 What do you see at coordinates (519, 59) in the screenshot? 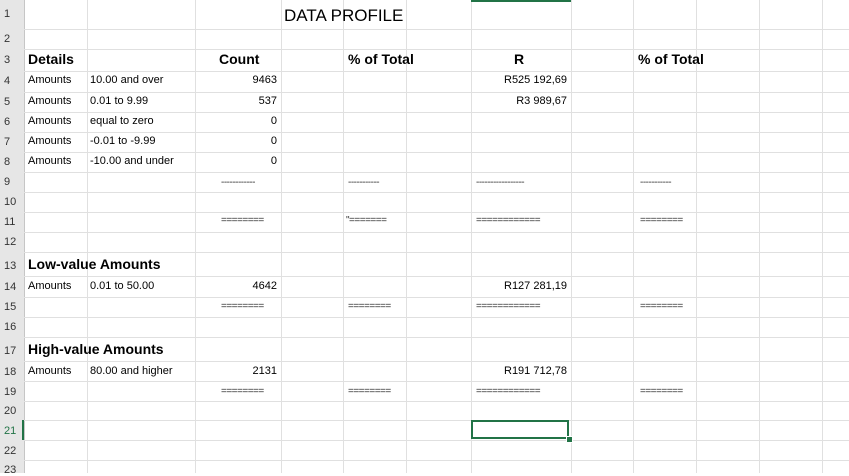
I see `header-r: R` at bounding box center [519, 59].